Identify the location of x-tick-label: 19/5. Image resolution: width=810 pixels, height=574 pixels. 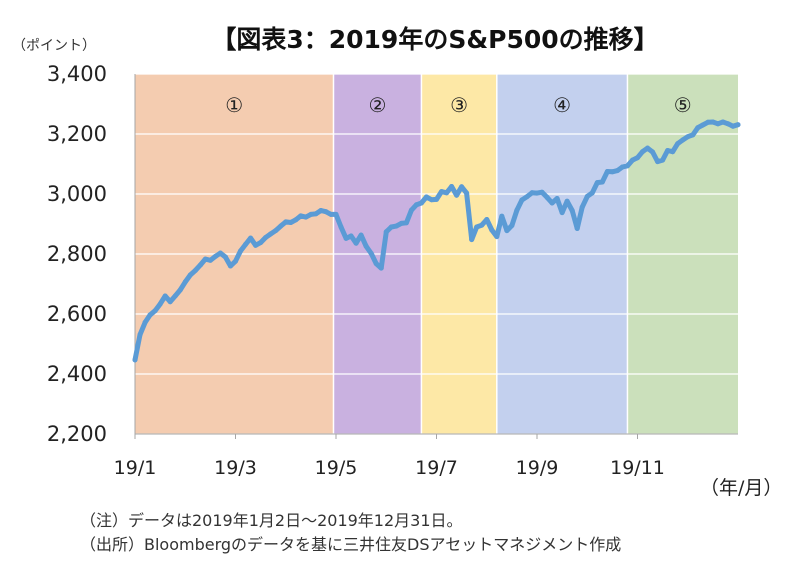
(336, 468).